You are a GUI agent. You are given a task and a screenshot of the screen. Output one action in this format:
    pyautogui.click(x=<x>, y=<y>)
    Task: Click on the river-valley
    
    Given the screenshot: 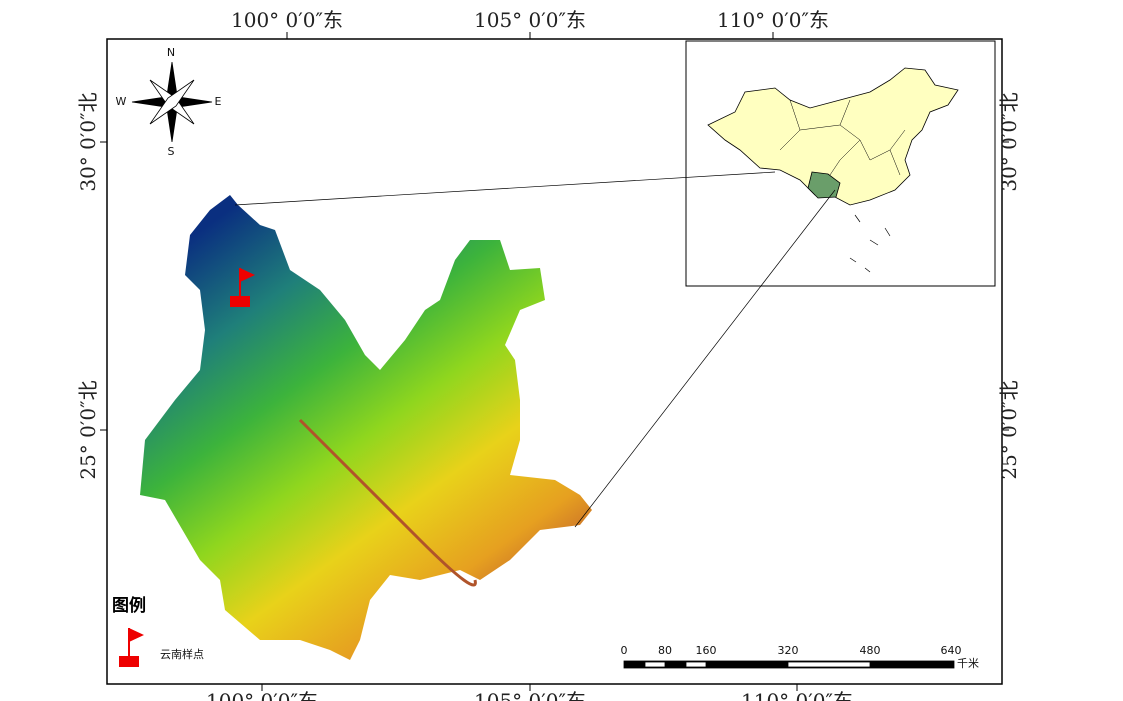 What is the action you would take?
    pyautogui.click(x=387, y=502)
    